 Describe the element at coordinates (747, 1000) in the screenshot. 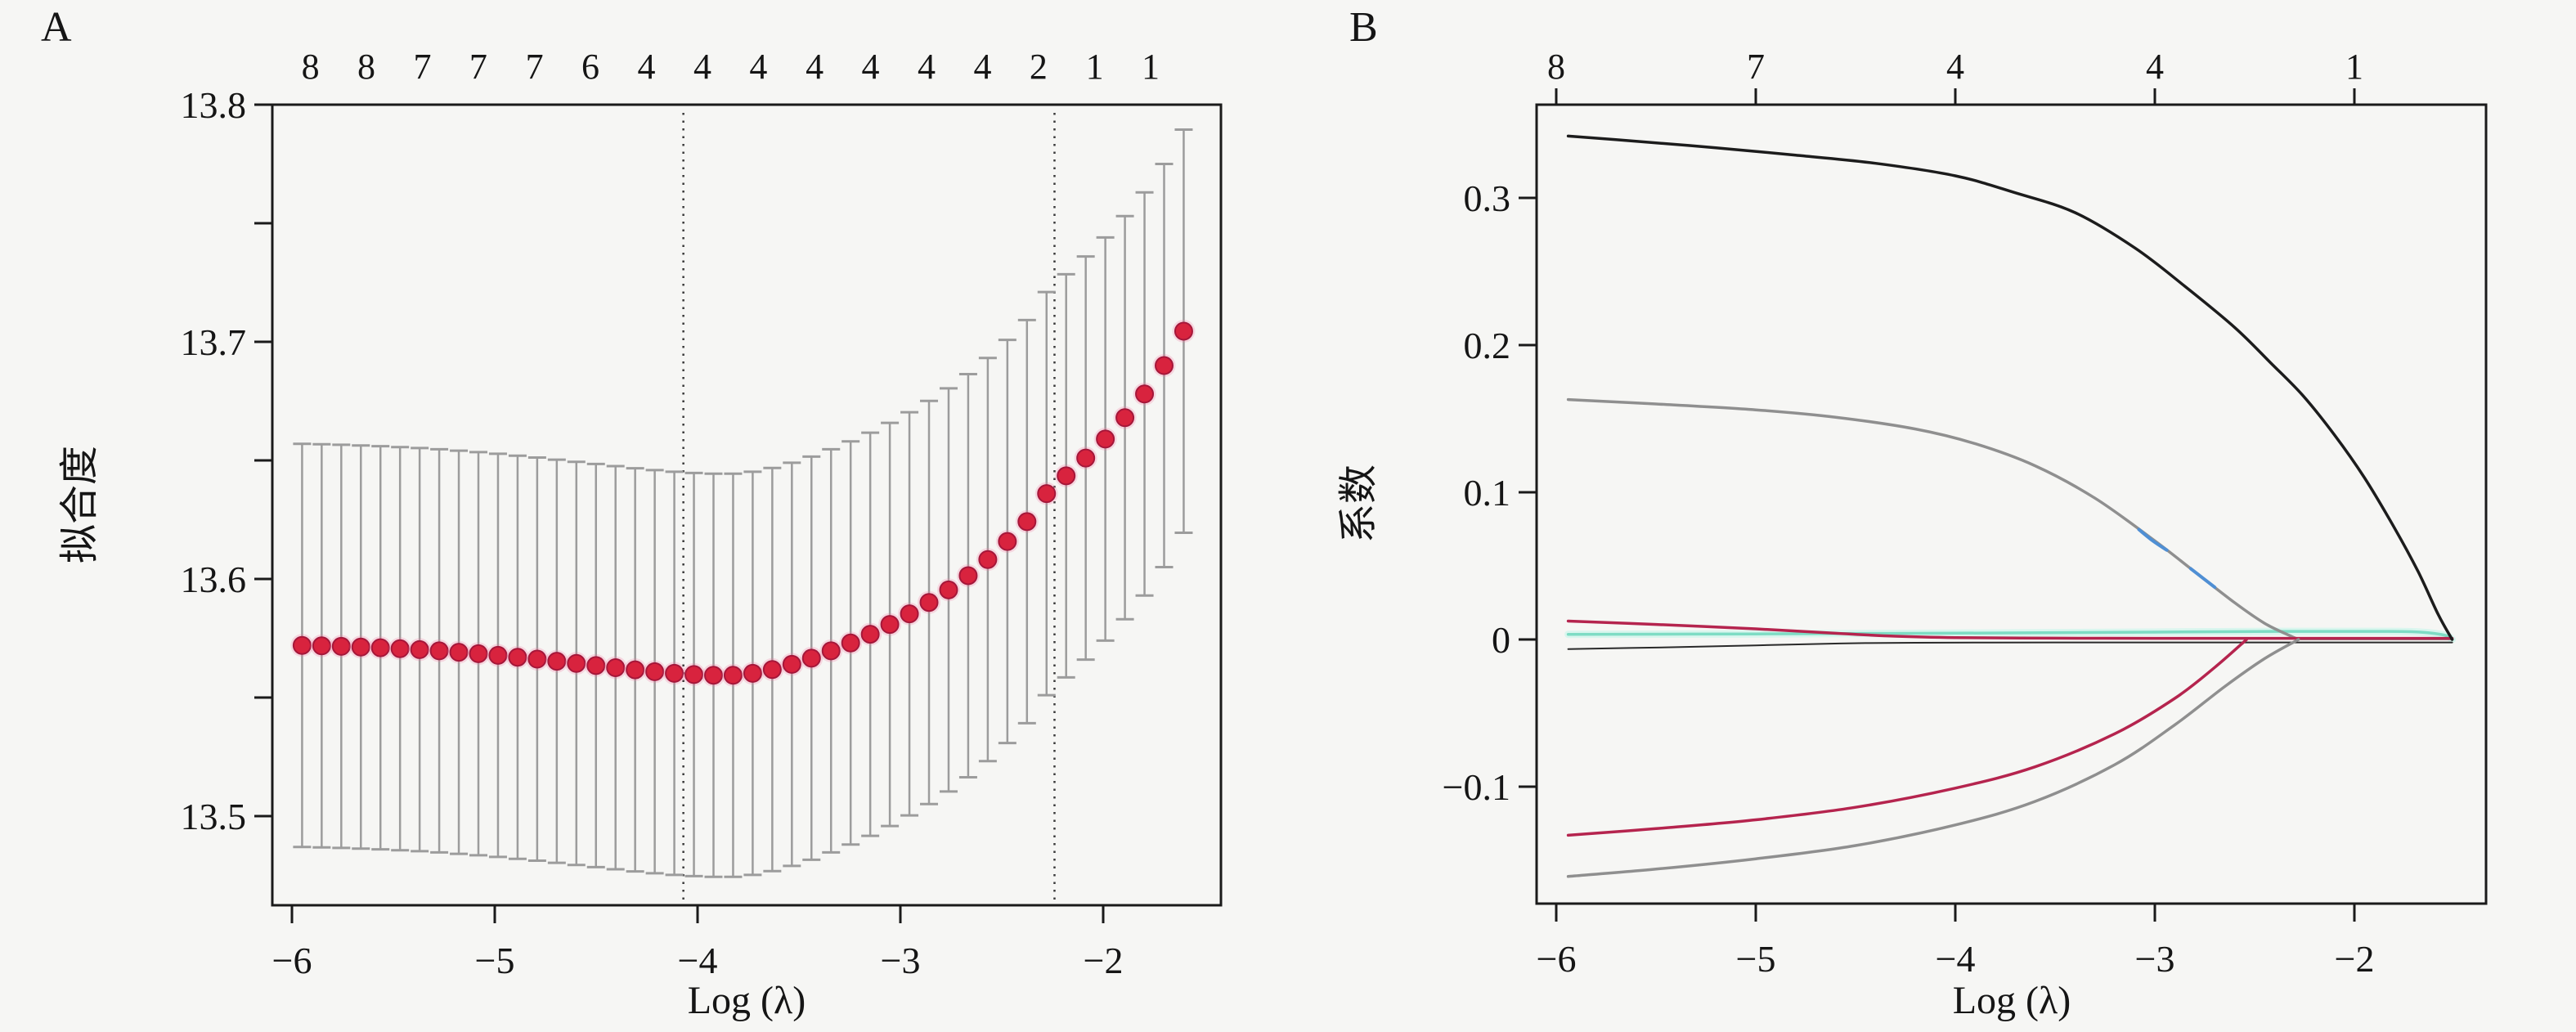

I see `panel-a-xaxis-title: Log (λ)` at that location.